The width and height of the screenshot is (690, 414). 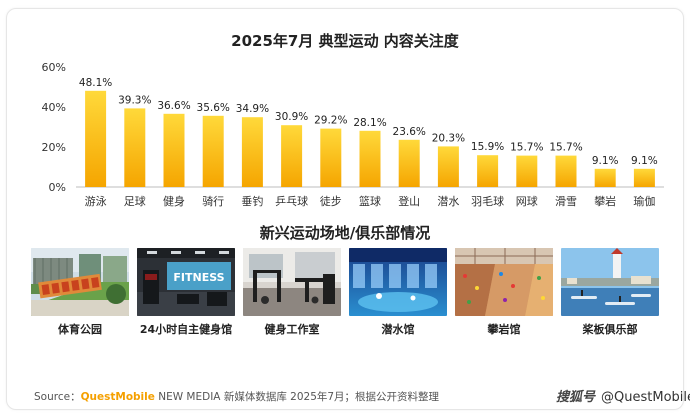 I want to click on venue-caption: 24小时自主健身馆, so click(x=186, y=329).